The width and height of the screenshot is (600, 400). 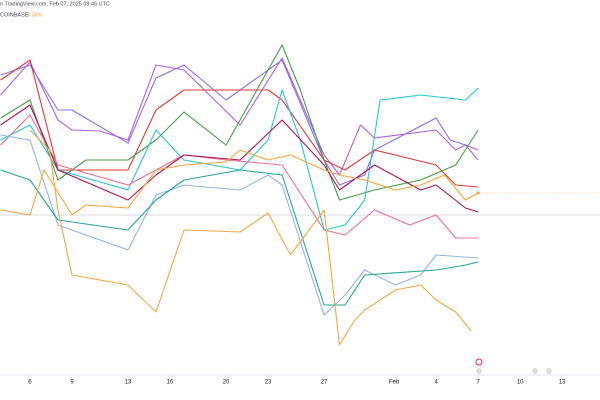 I want to click on x-tick-label: 23, so click(x=268, y=383).